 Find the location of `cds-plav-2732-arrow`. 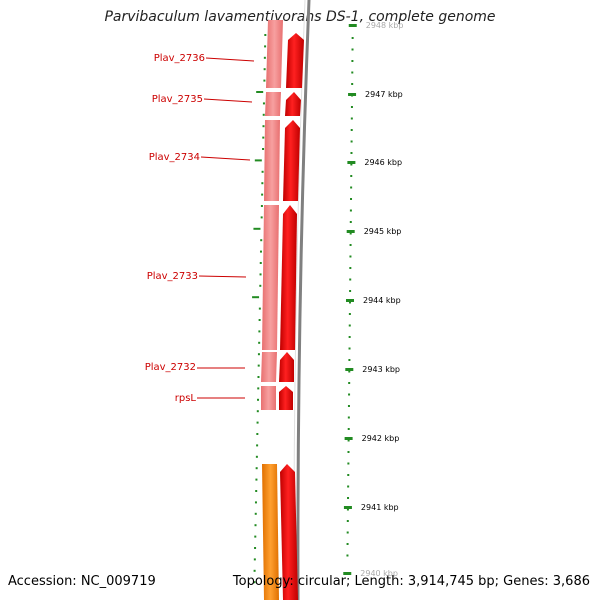

cds-plav-2732-arrow is located at coordinates (286, 367).